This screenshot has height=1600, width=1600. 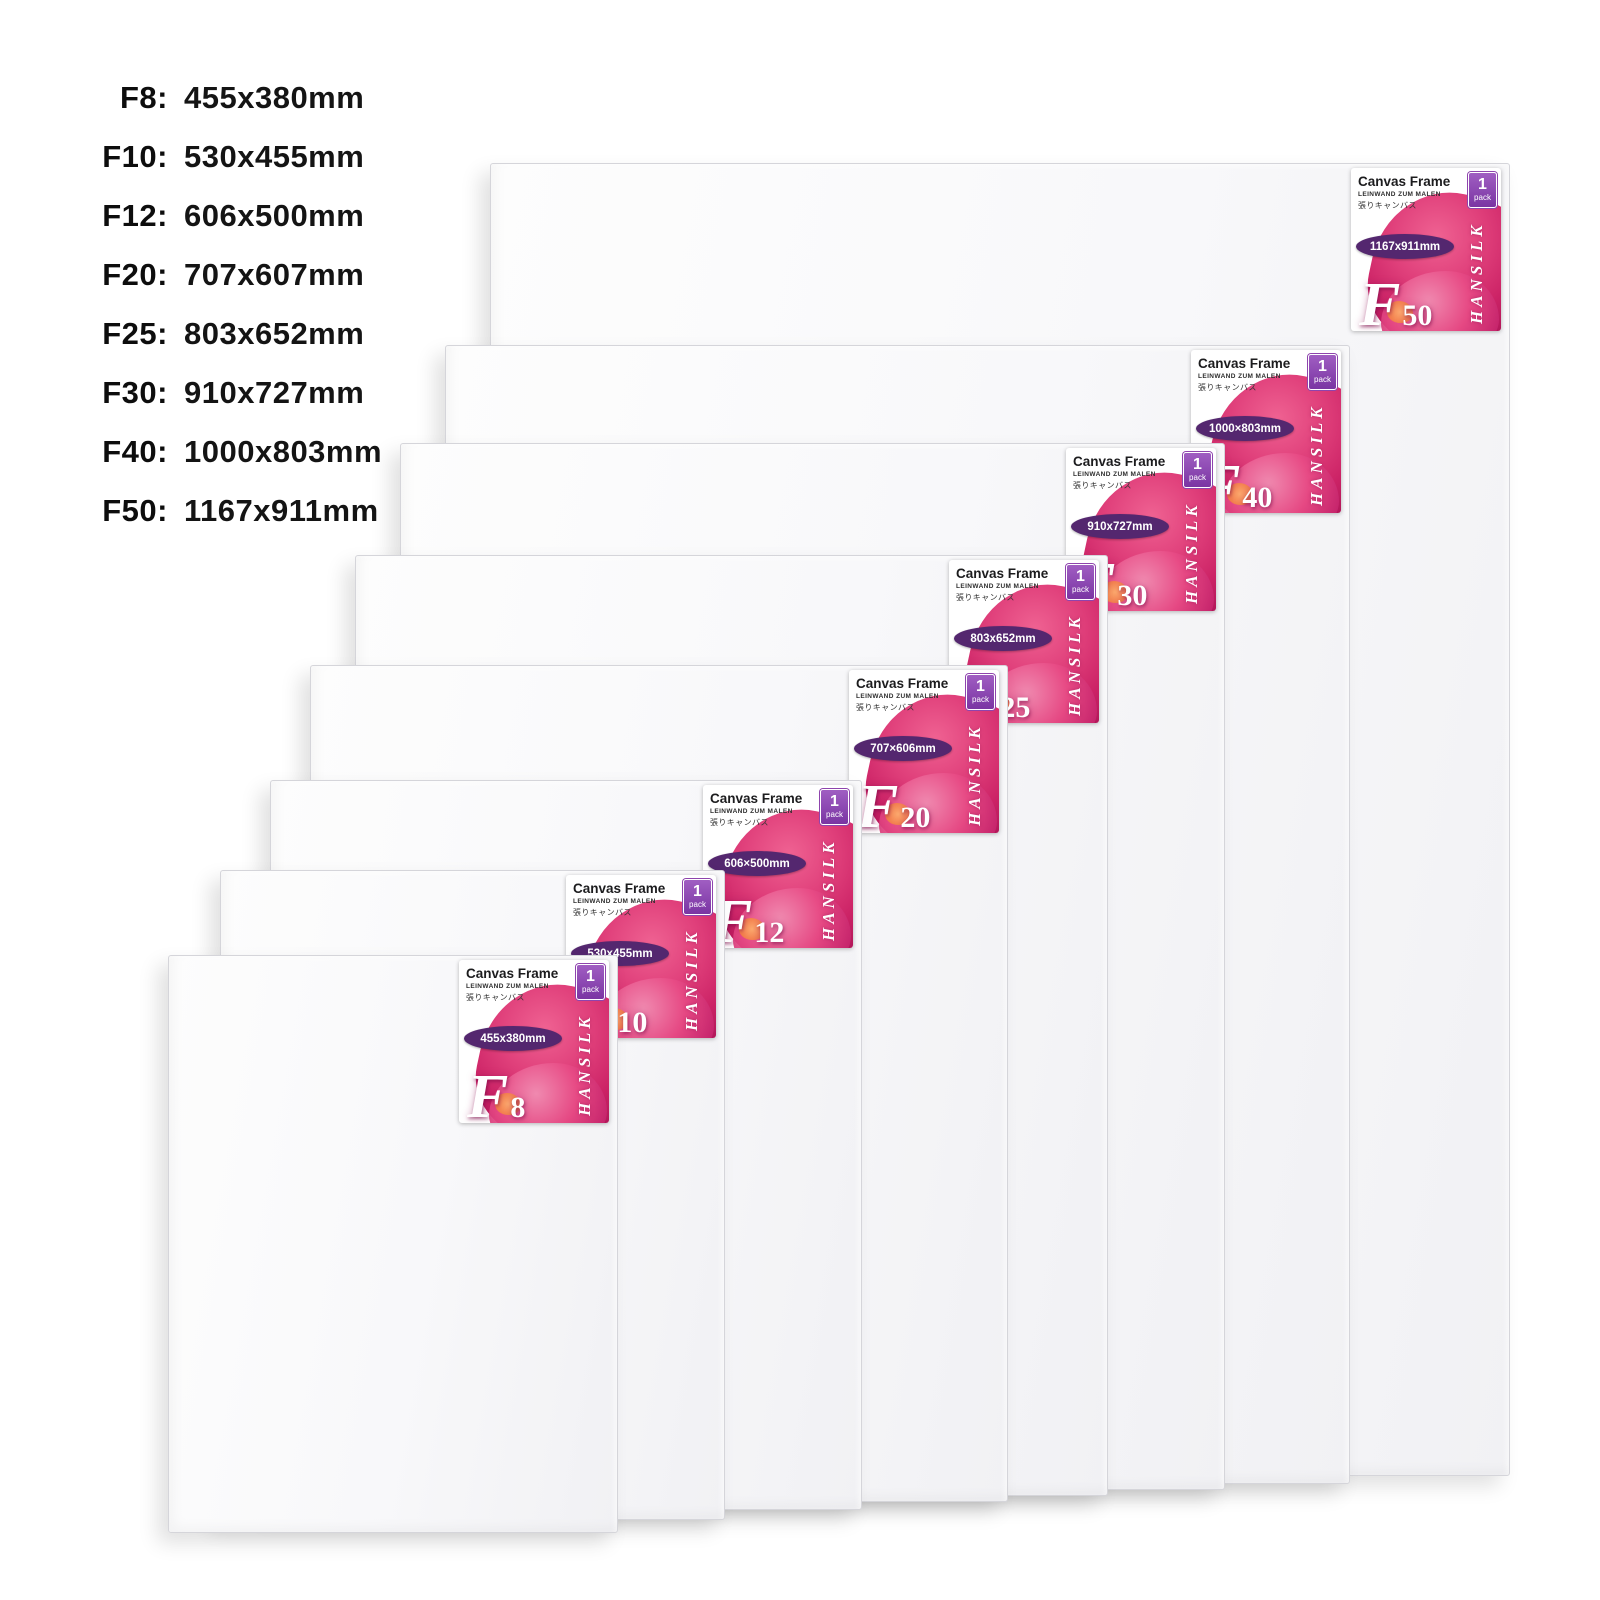 What do you see at coordinates (632, 1022) in the screenshot?
I see `series-number: 10` at bounding box center [632, 1022].